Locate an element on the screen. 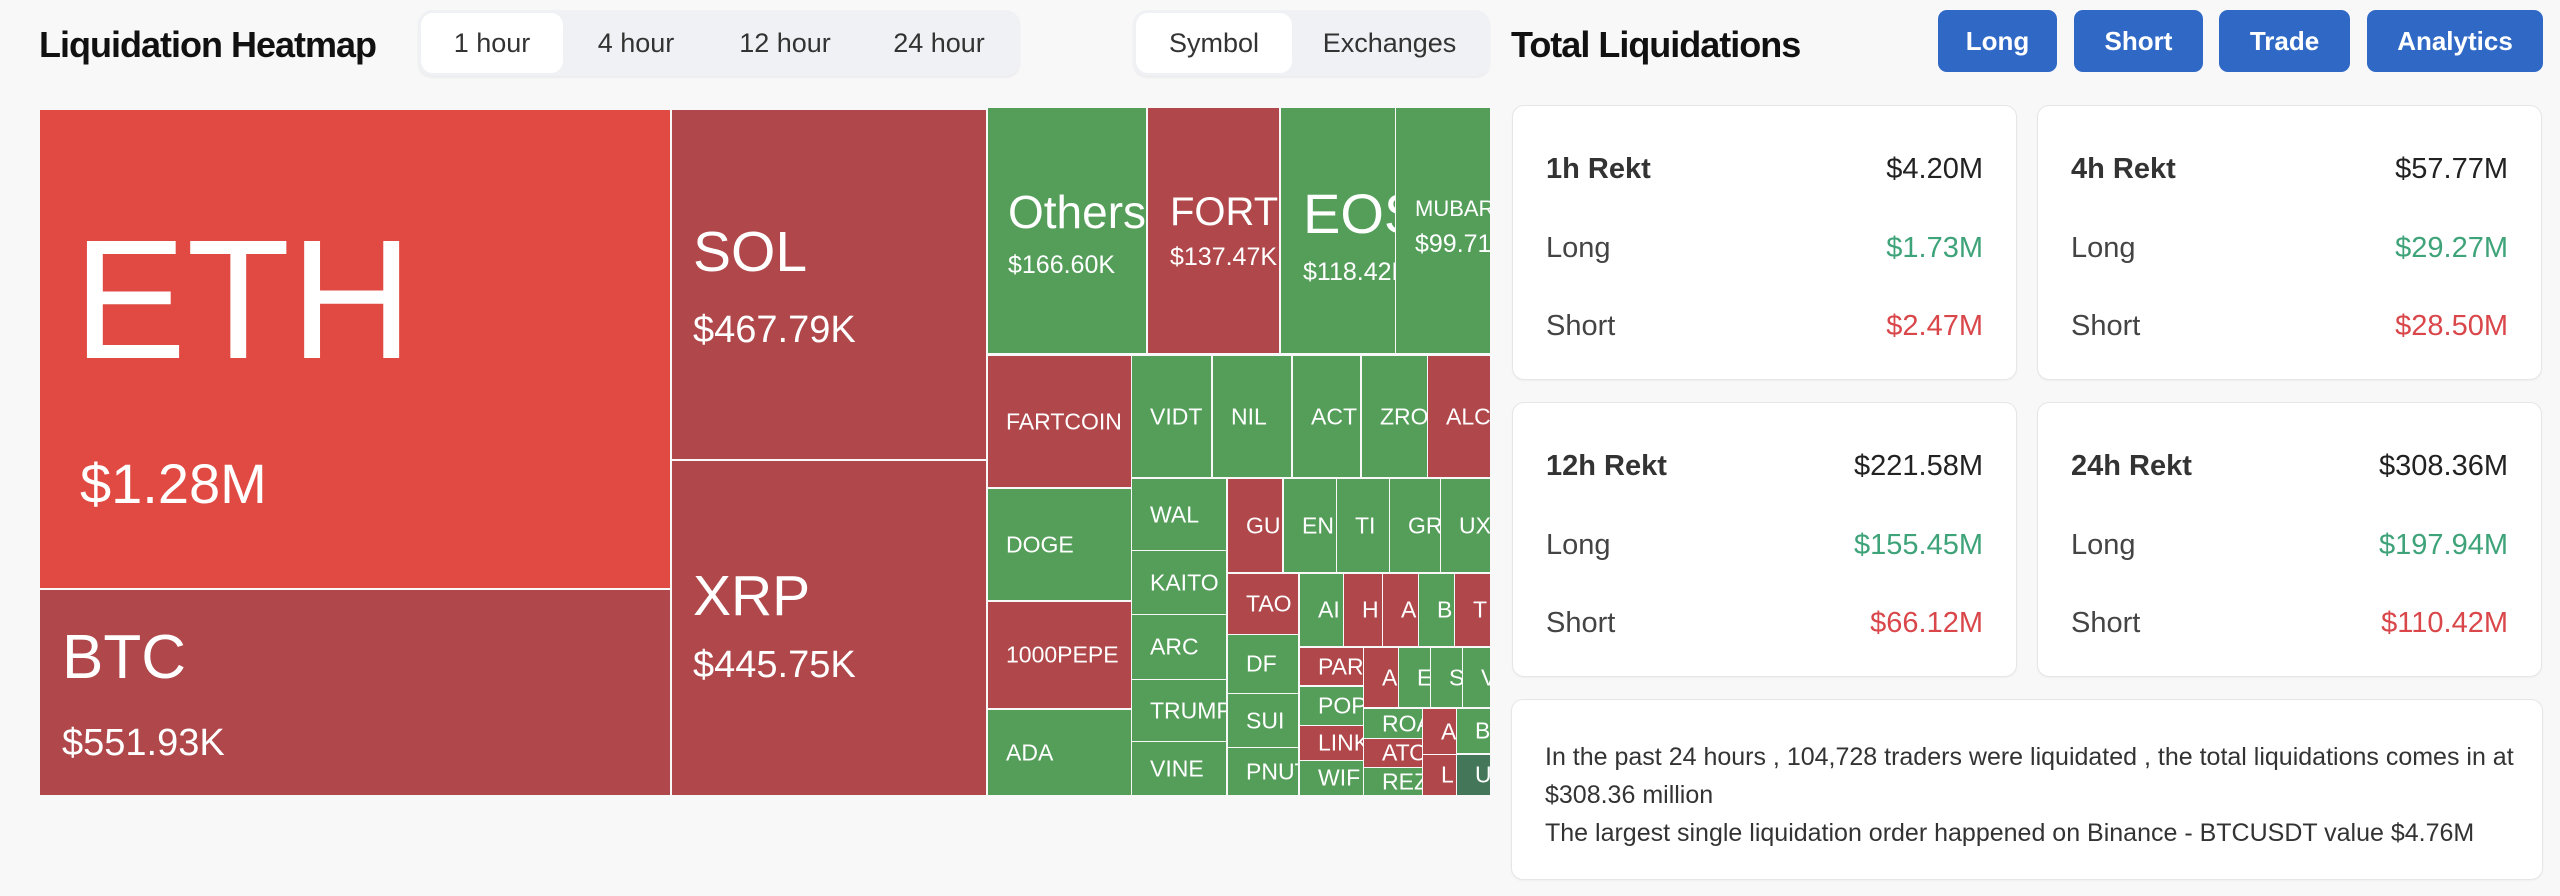 The image size is (2560, 896). cell-symbol: 1000PEPE is located at coordinates (1062, 654).